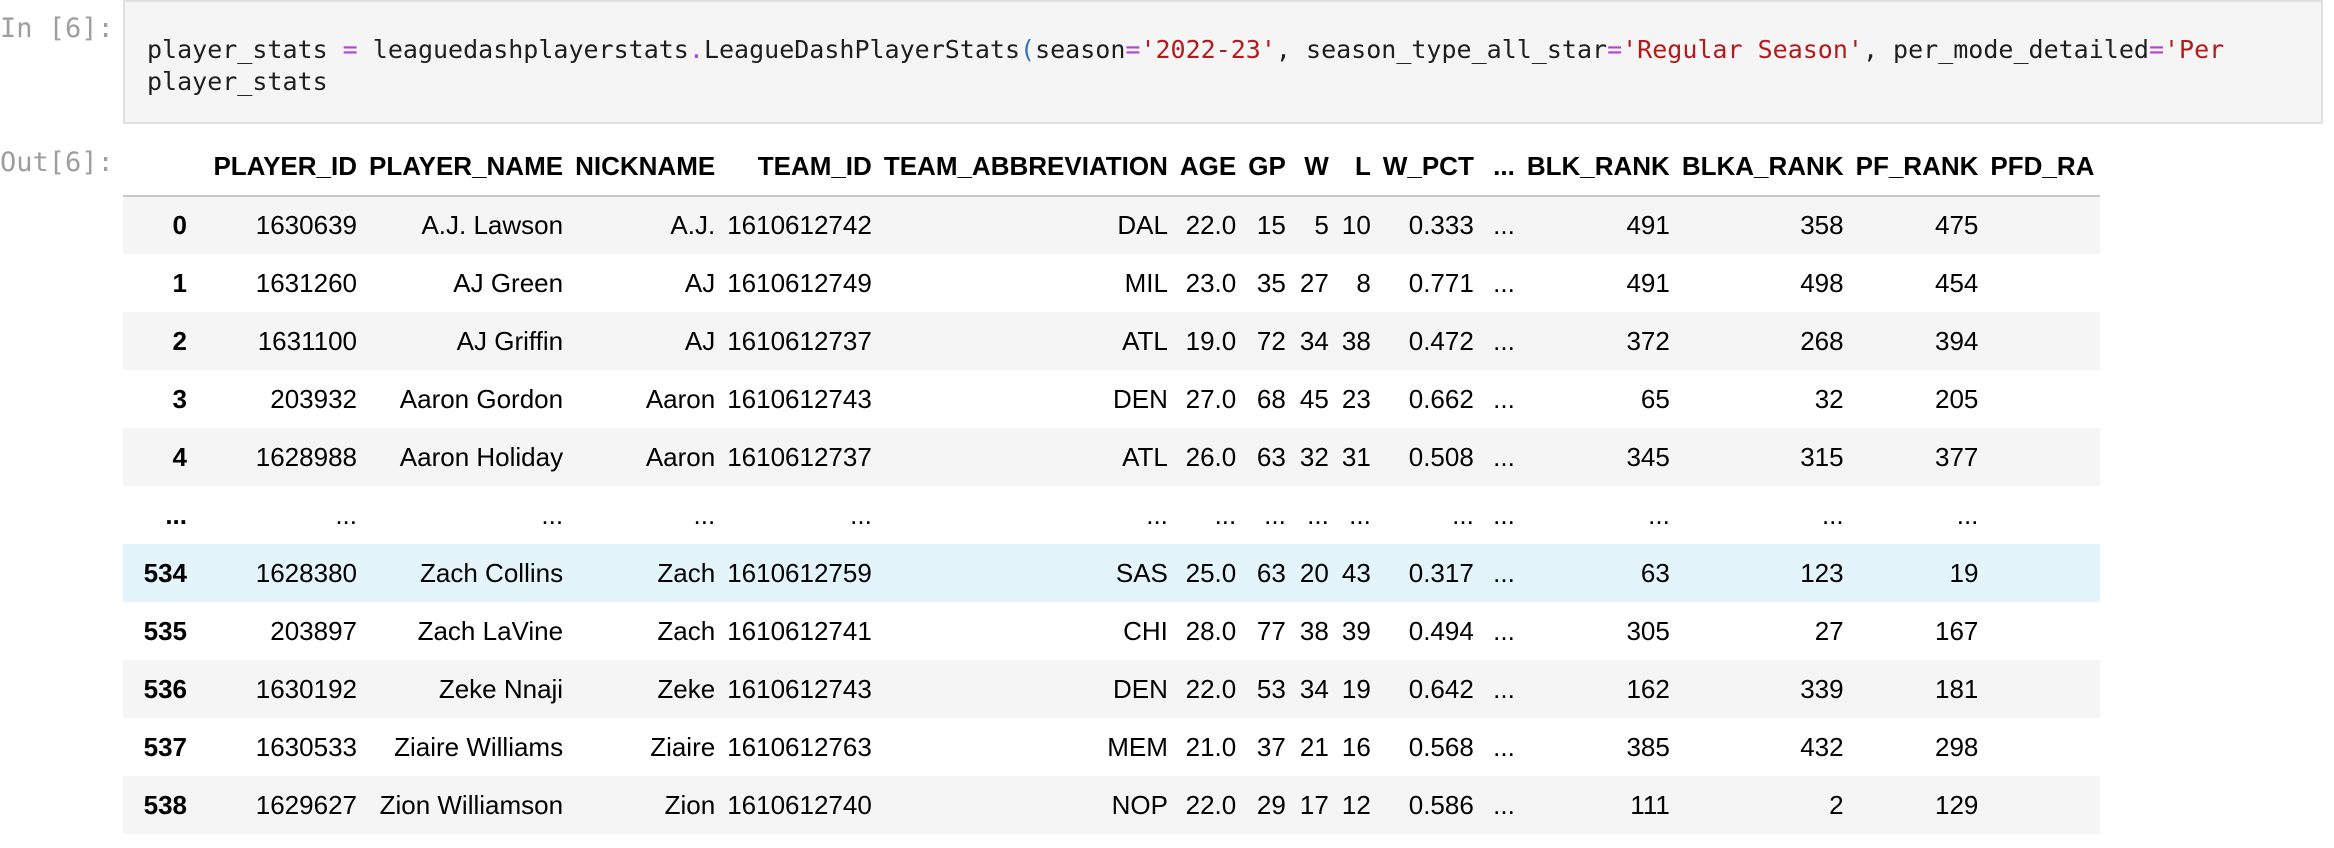 The image size is (2334, 848). Describe the element at coordinates (1321, 225) in the screenshot. I see `table-cell: 5` at that location.